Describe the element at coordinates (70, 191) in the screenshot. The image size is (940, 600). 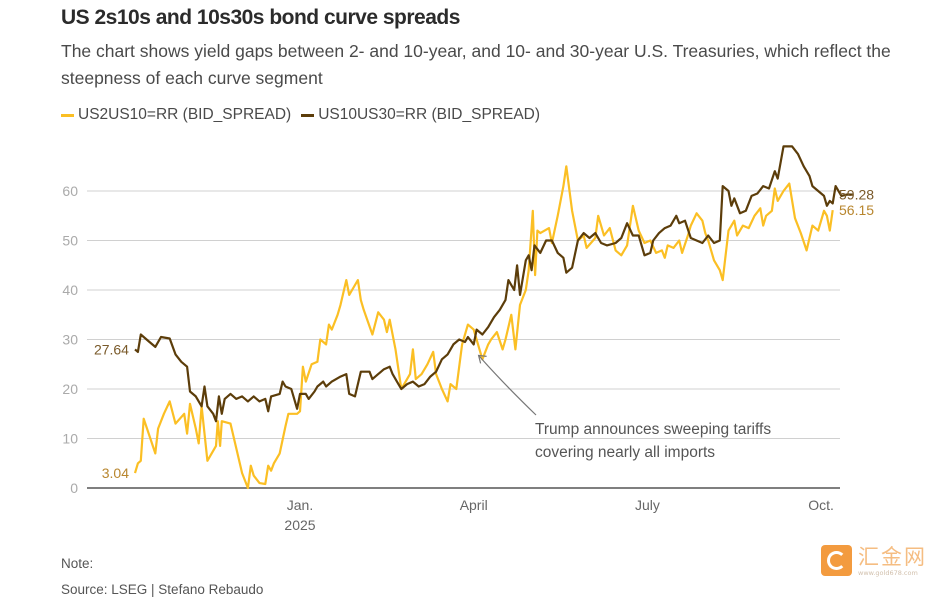
I see `y-tick-label: 60` at that location.